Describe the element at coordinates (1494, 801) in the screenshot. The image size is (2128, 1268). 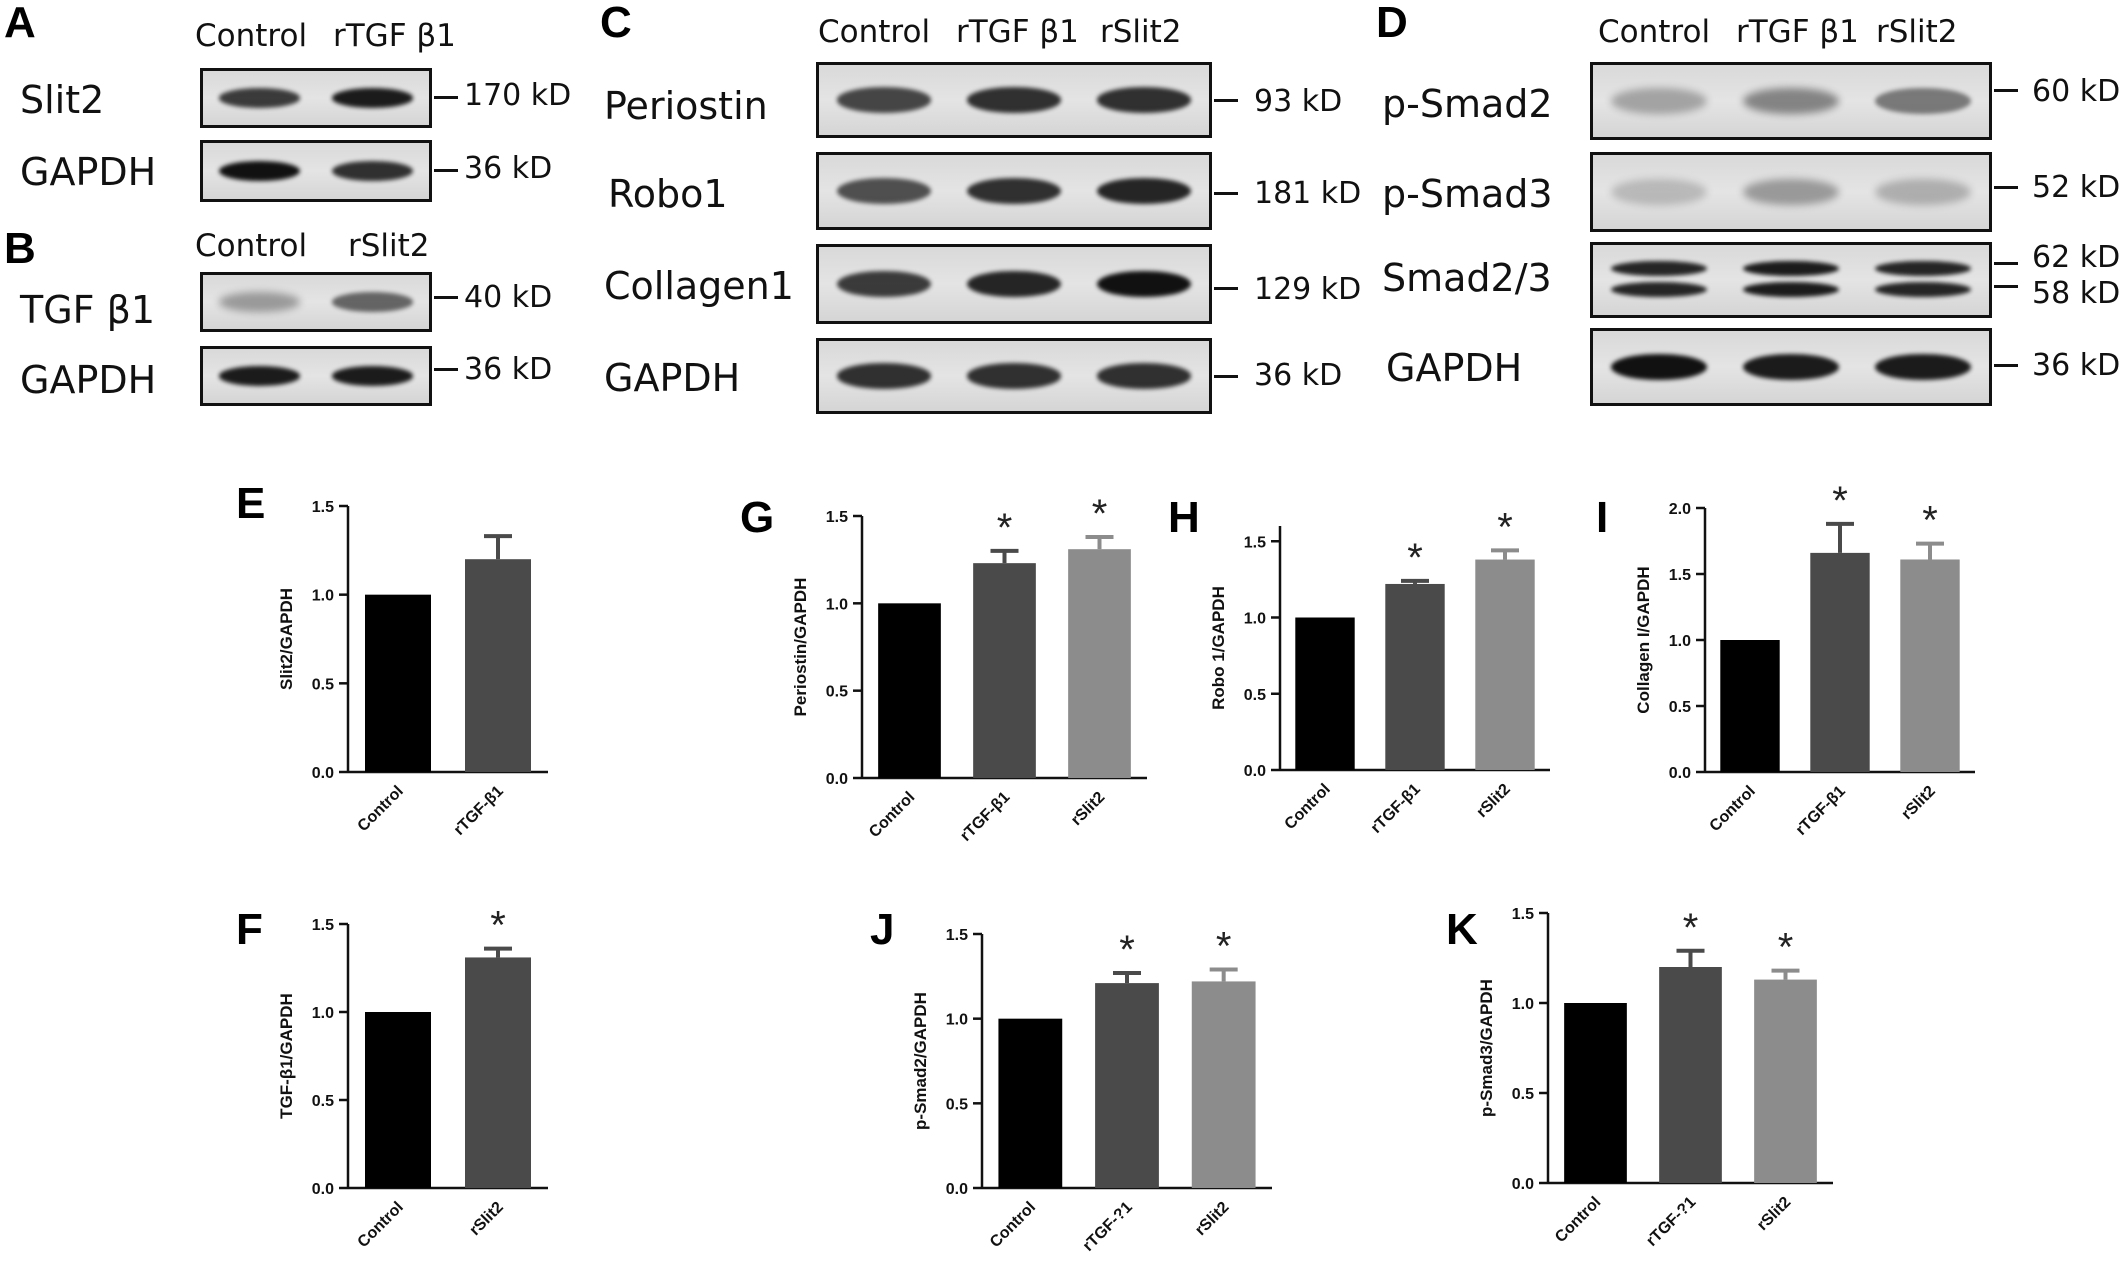
I see `x-tick-label-h-2: rSlit2` at that location.